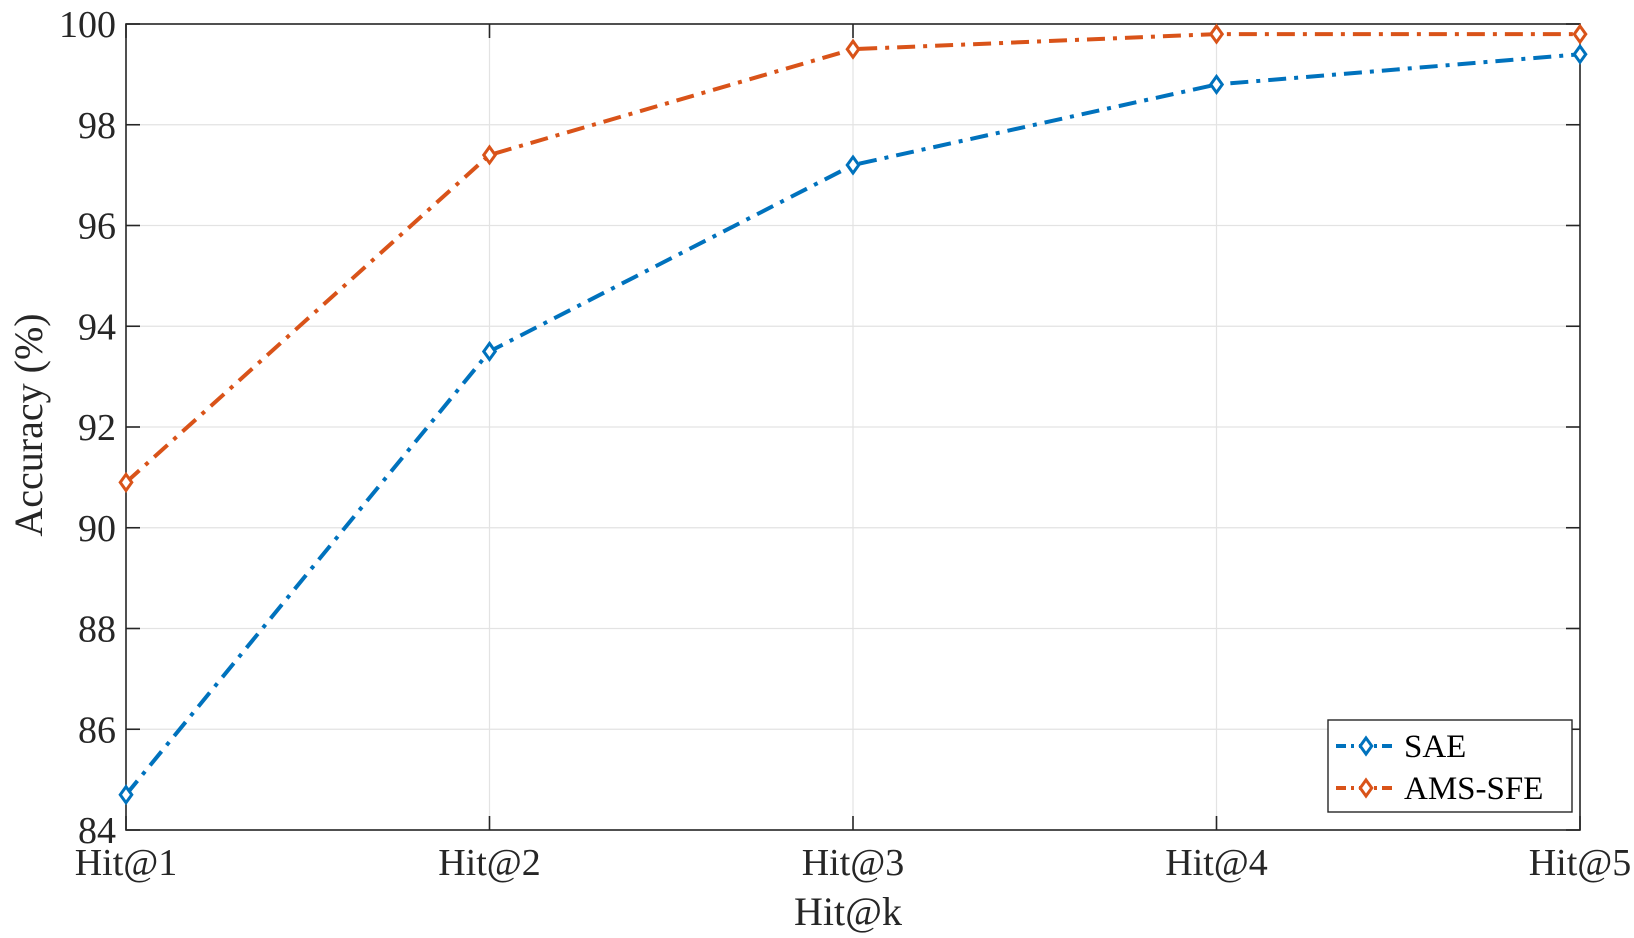 This screenshot has width=1634, height=938. Describe the element at coordinates (97, 428) in the screenshot. I see `y-tick-label: 92` at that location.